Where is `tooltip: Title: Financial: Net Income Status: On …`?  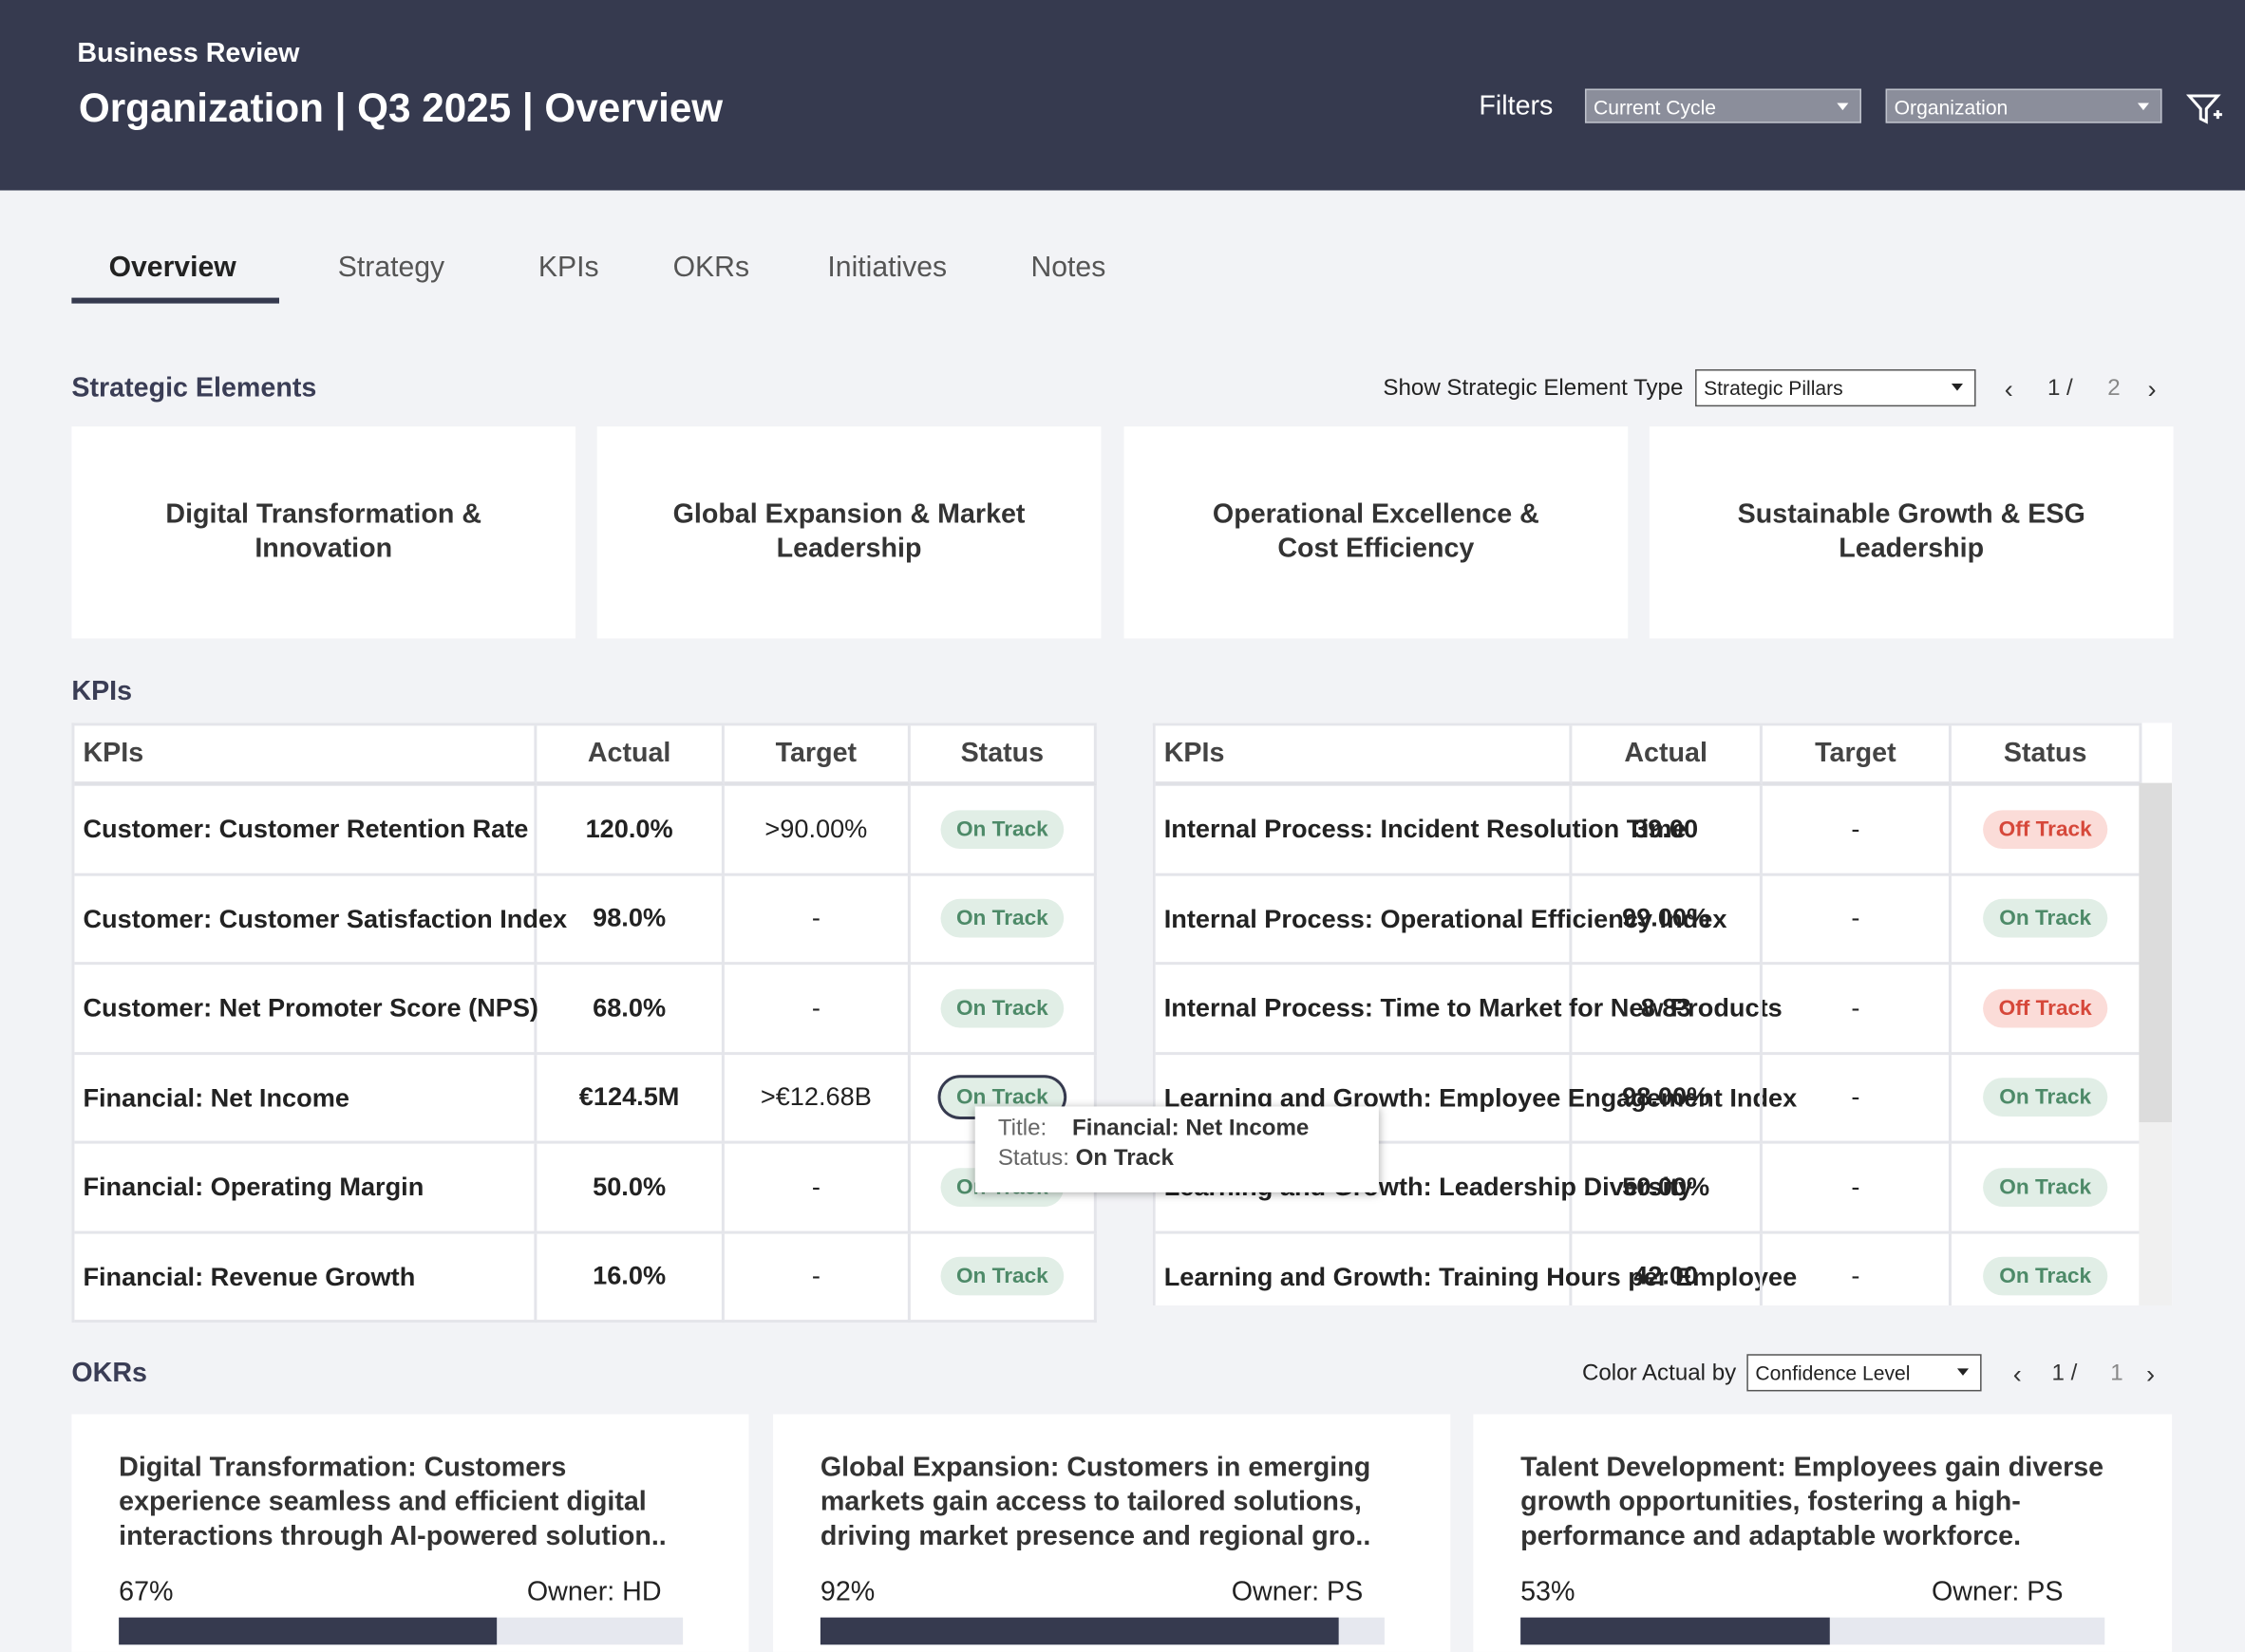 tooltip: Title: Financial: Net Income Status: On … is located at coordinates (1176, 1149).